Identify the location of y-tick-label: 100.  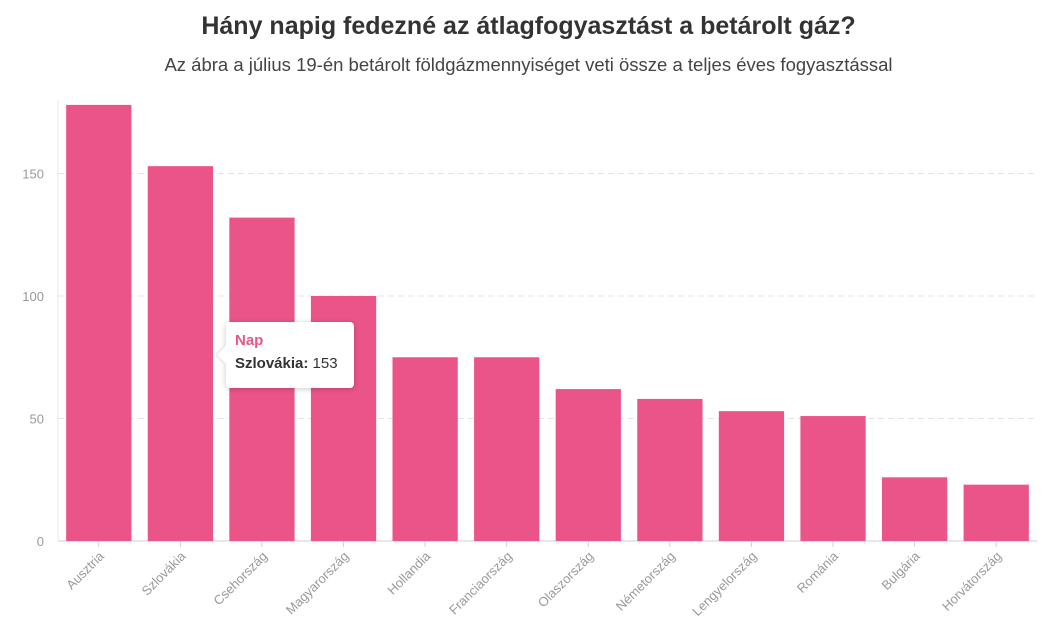
(33, 296).